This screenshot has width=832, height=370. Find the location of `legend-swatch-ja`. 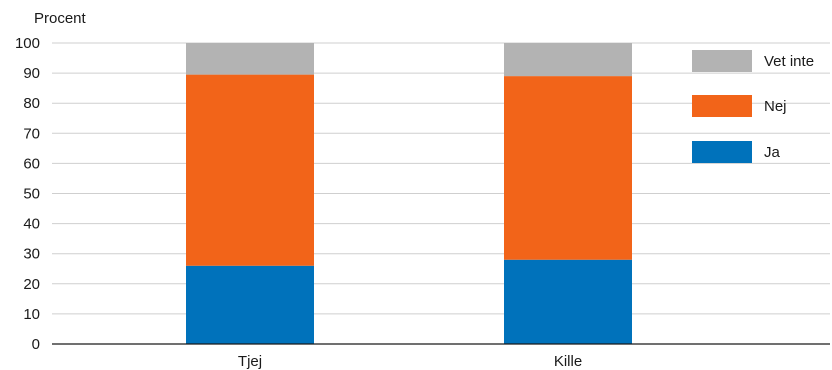

legend-swatch-ja is located at coordinates (722, 152).